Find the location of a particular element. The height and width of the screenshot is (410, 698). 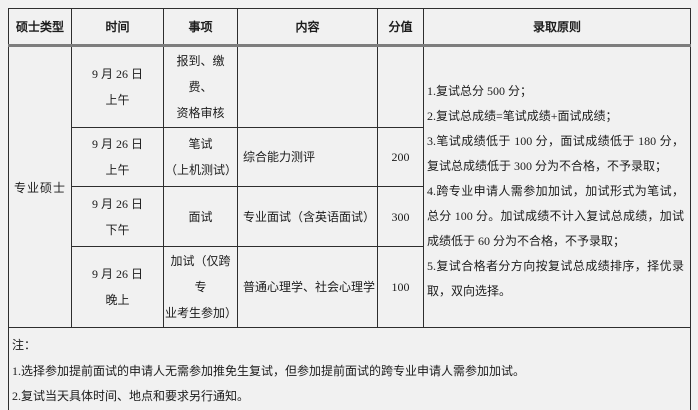

header-score: 分值 is located at coordinates (400, 27).